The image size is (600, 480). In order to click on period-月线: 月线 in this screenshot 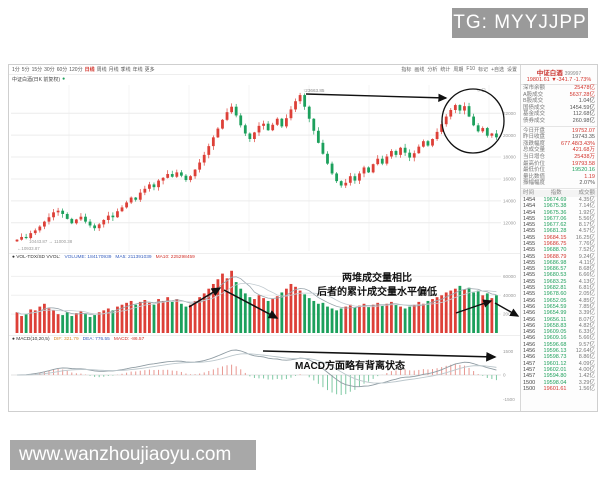, I will do `click(113, 70)`.